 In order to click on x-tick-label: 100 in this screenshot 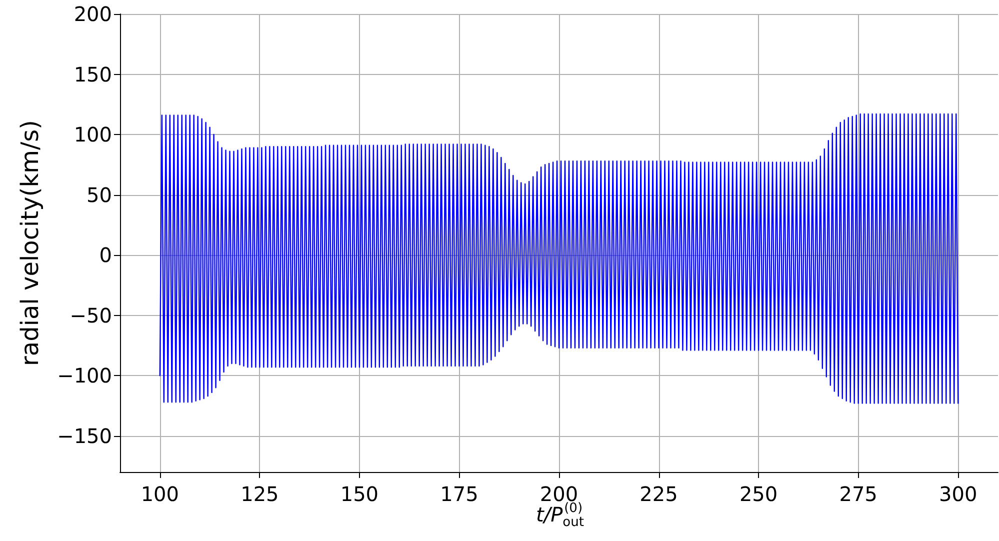, I will do `click(160, 494)`.